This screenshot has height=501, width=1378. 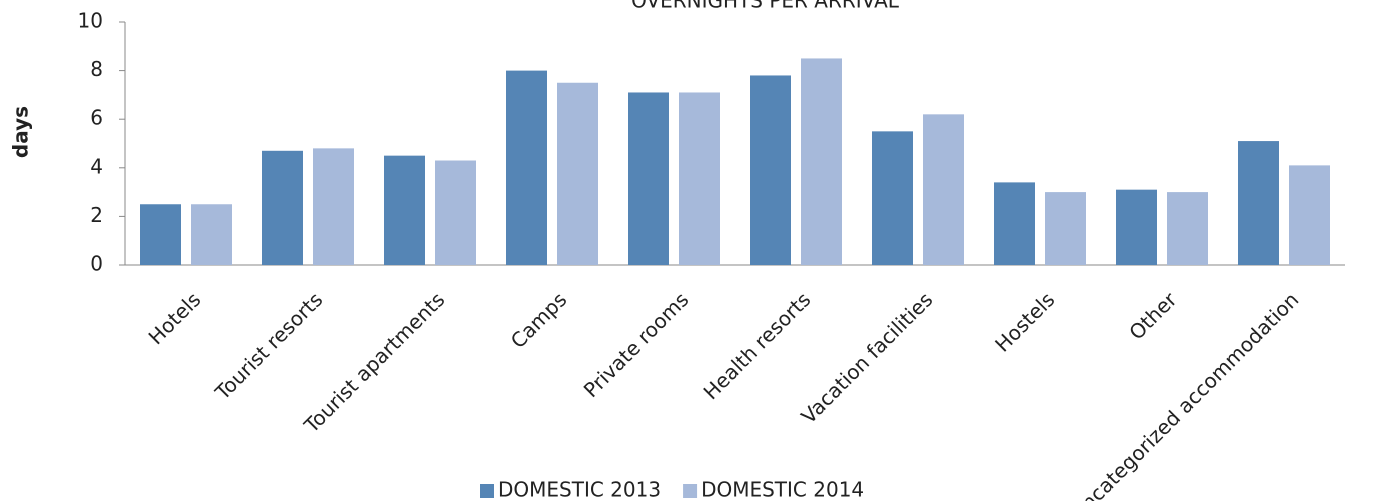 What do you see at coordinates (1024, 321) in the screenshot?
I see `x-tick-label: Hostels` at bounding box center [1024, 321].